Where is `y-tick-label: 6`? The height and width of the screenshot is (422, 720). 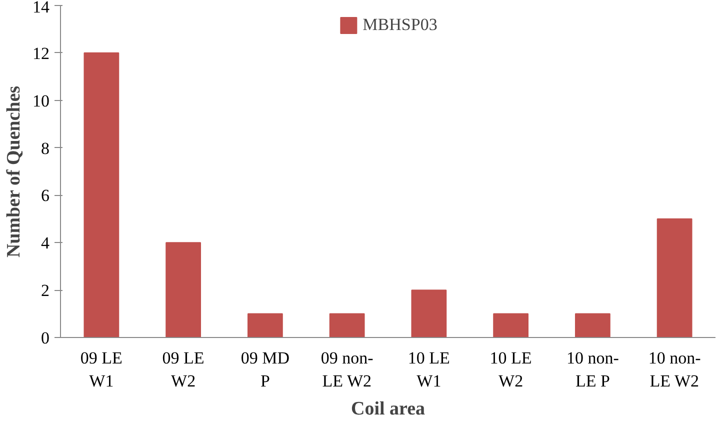 y-tick-label: 6 is located at coordinates (45, 196).